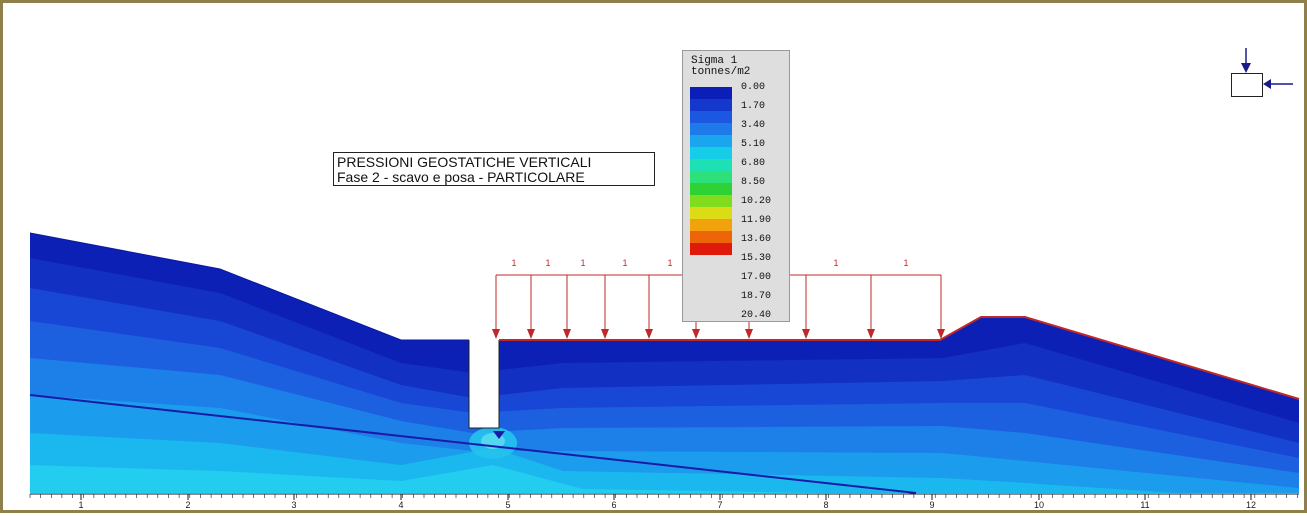 The width and height of the screenshot is (1307, 516). Describe the element at coordinates (464, 162) in the screenshot. I see `plot-title: PRESSIONI GEOSTATICHE VERTICALI` at that location.